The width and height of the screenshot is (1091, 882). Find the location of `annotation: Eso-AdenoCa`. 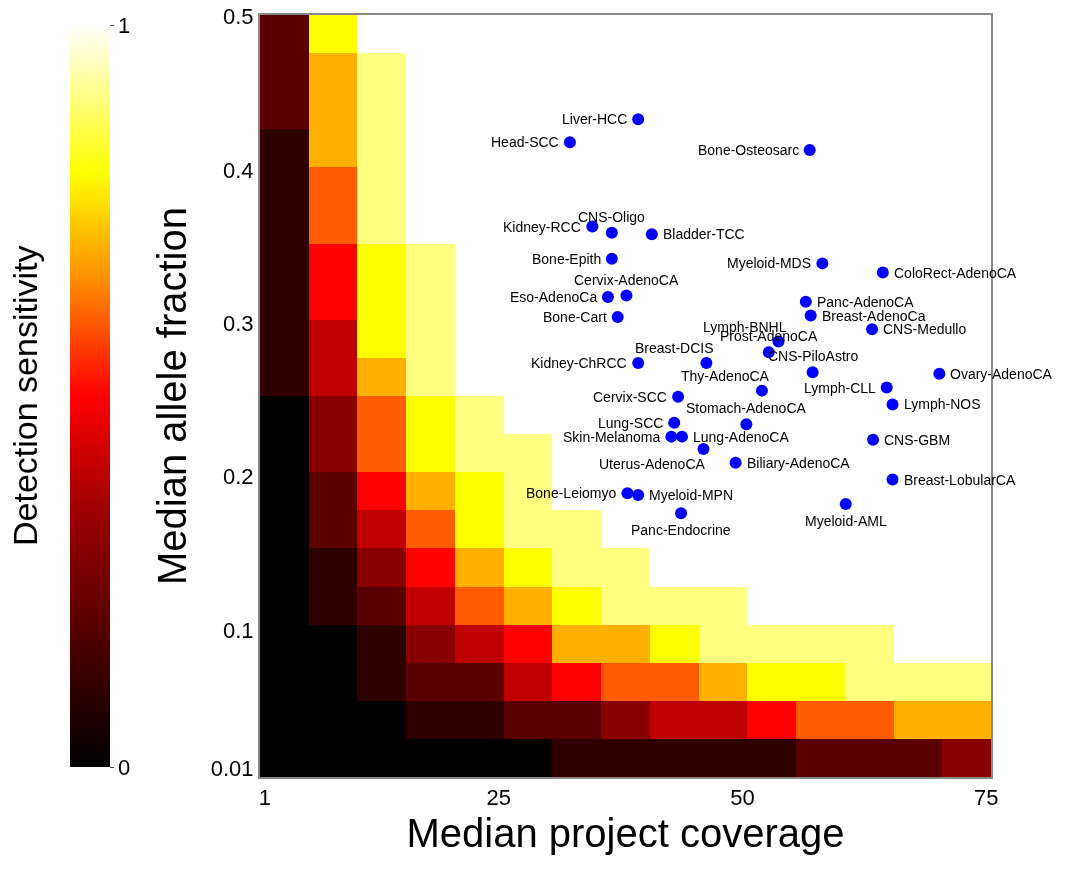

annotation: Eso-AdenoCa is located at coordinates (554, 297).